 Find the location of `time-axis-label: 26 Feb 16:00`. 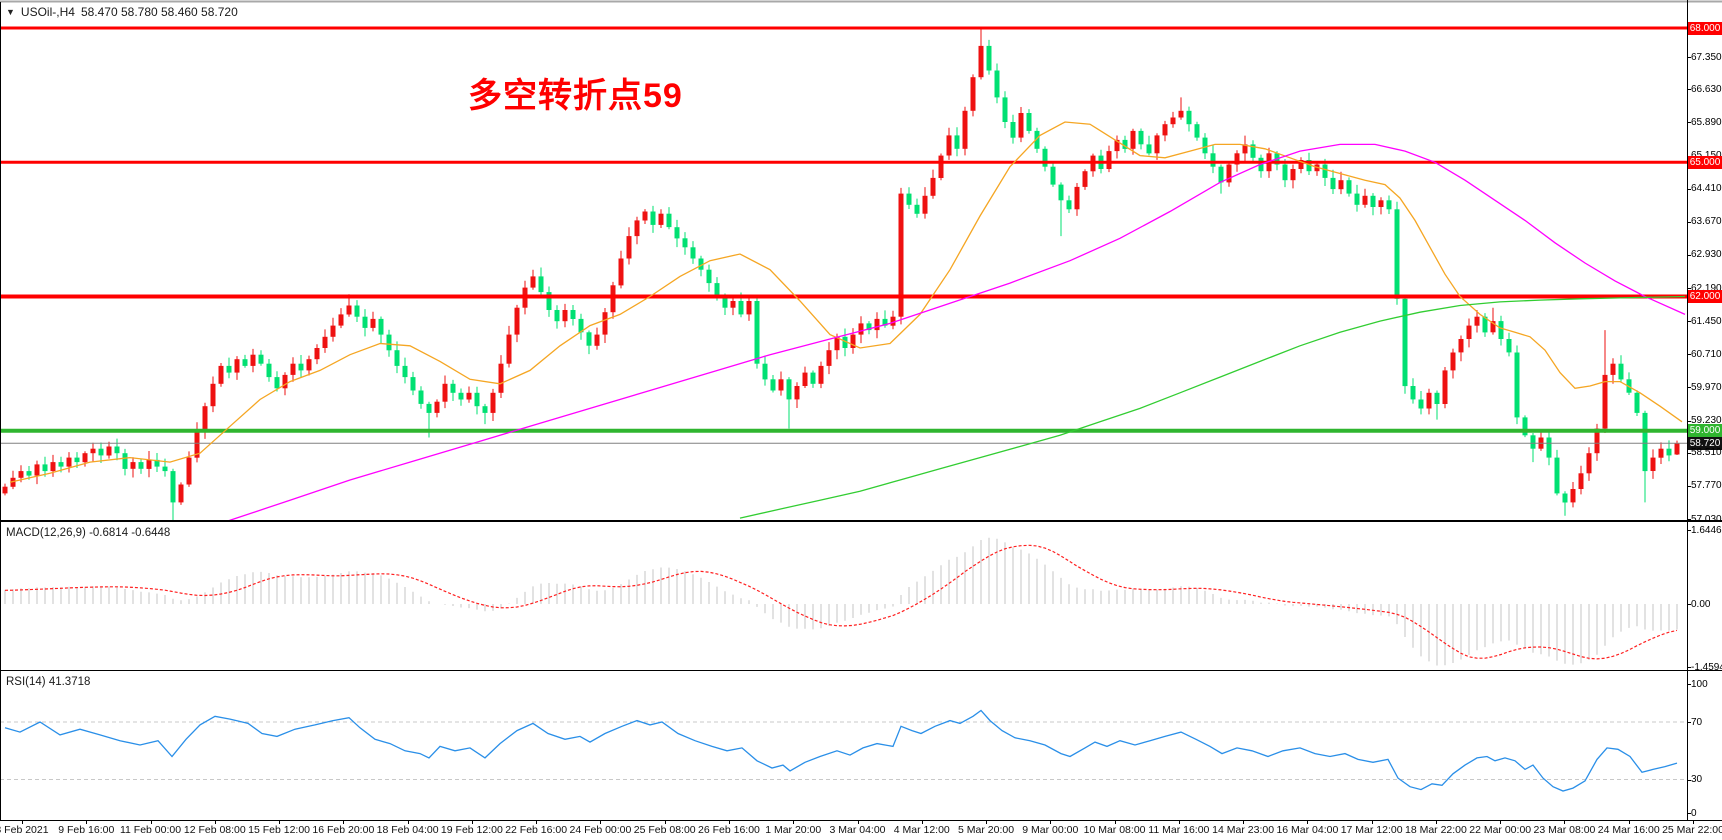

time-axis-label: 26 Feb 16:00 is located at coordinates (729, 830).